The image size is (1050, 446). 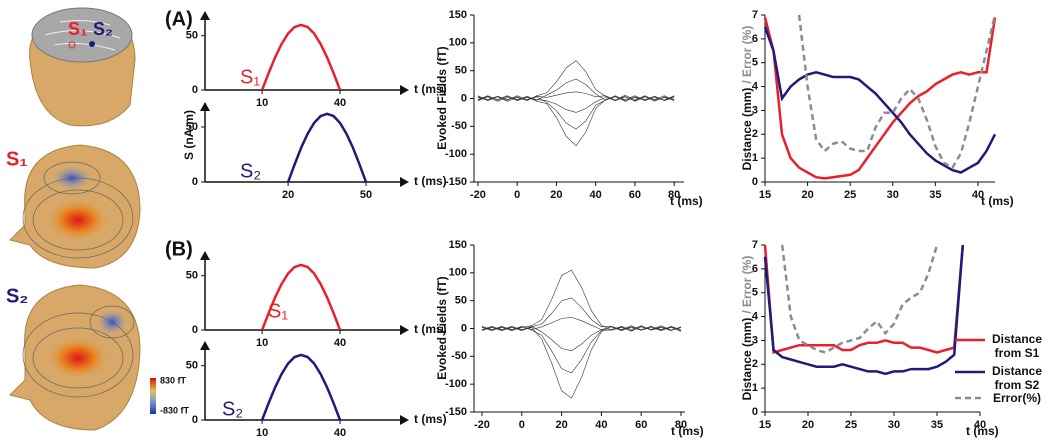 I want to click on x-tick-label: 50, so click(x=366, y=195).